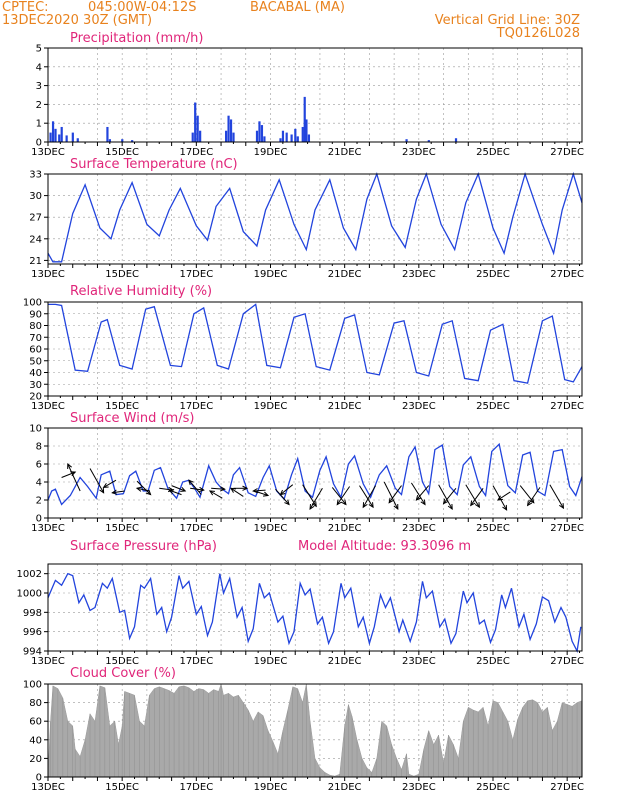 The height and width of the screenshot is (800, 618). I want to click on y-tick-label: 6, so click(39, 465).